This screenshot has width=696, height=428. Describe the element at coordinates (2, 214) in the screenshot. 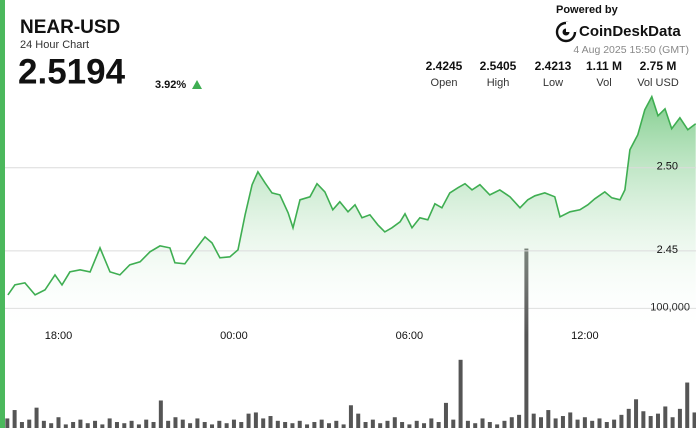

I see `accent-bar` at that location.